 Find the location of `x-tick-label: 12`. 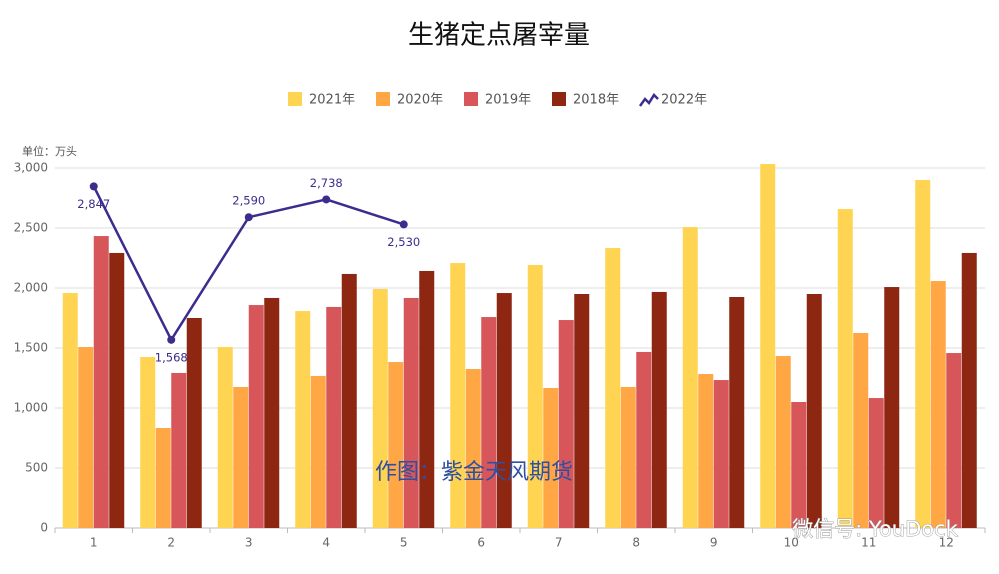

x-tick-label: 12 is located at coordinates (946, 543).